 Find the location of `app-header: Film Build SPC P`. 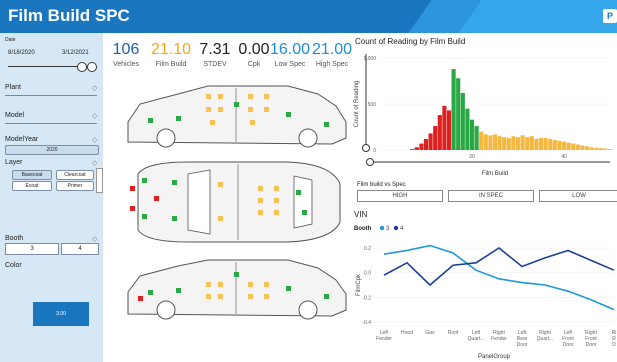

app-header: Film Build SPC P is located at coordinates (308, 16).